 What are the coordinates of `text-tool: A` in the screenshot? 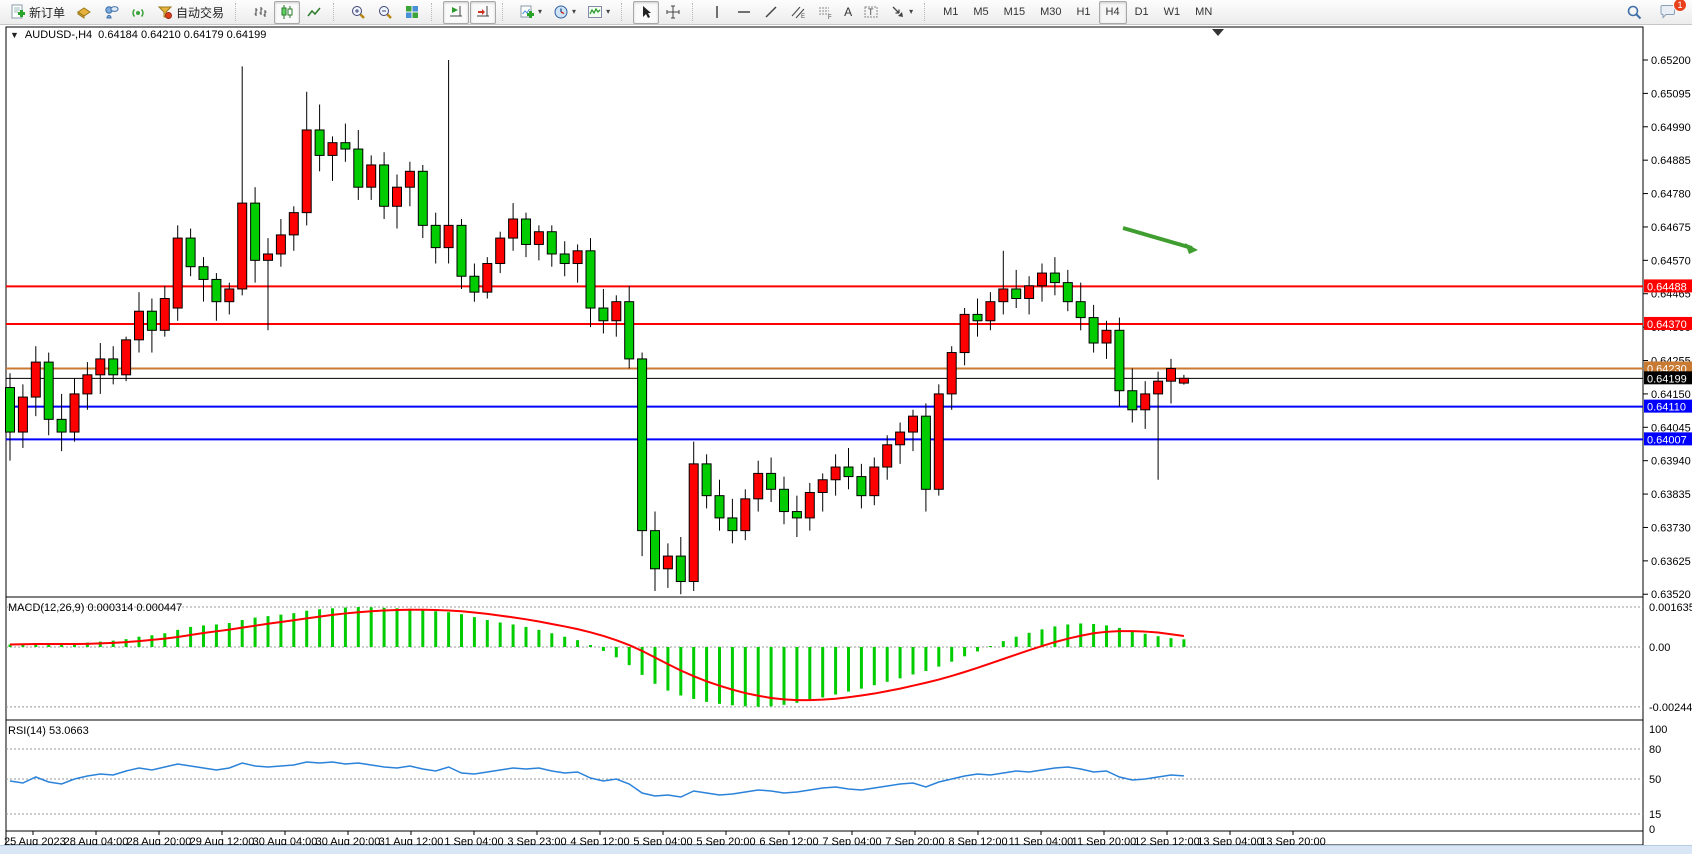 It's located at (848, 12).